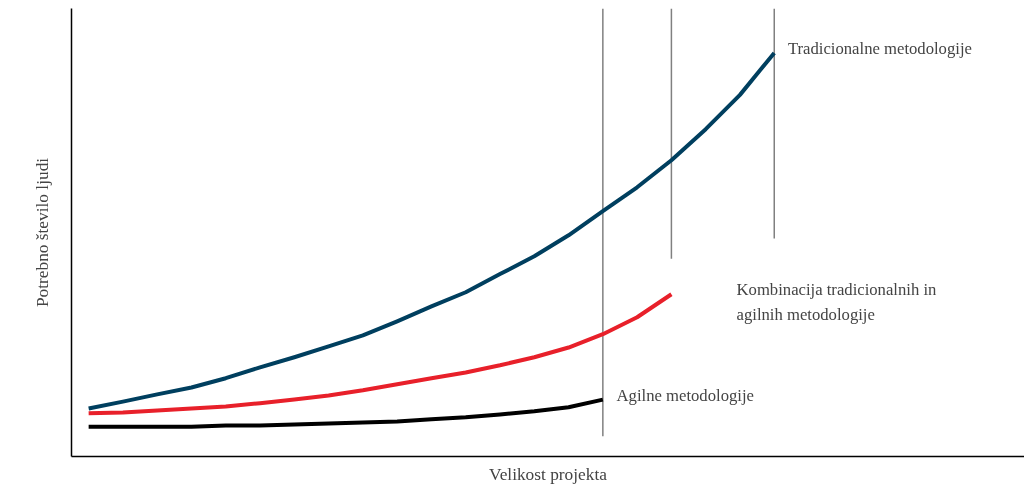 The width and height of the screenshot is (1024, 486). Describe the element at coordinates (685, 396) in the screenshot. I see `series-label: Agilne metodologije` at that location.